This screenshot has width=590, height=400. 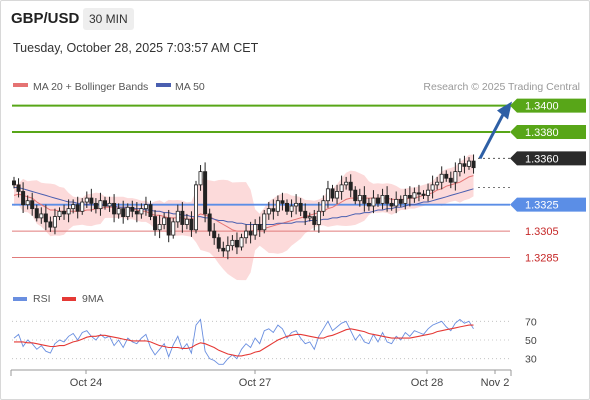 I want to click on rsi-ma-line, so click(x=244, y=340).